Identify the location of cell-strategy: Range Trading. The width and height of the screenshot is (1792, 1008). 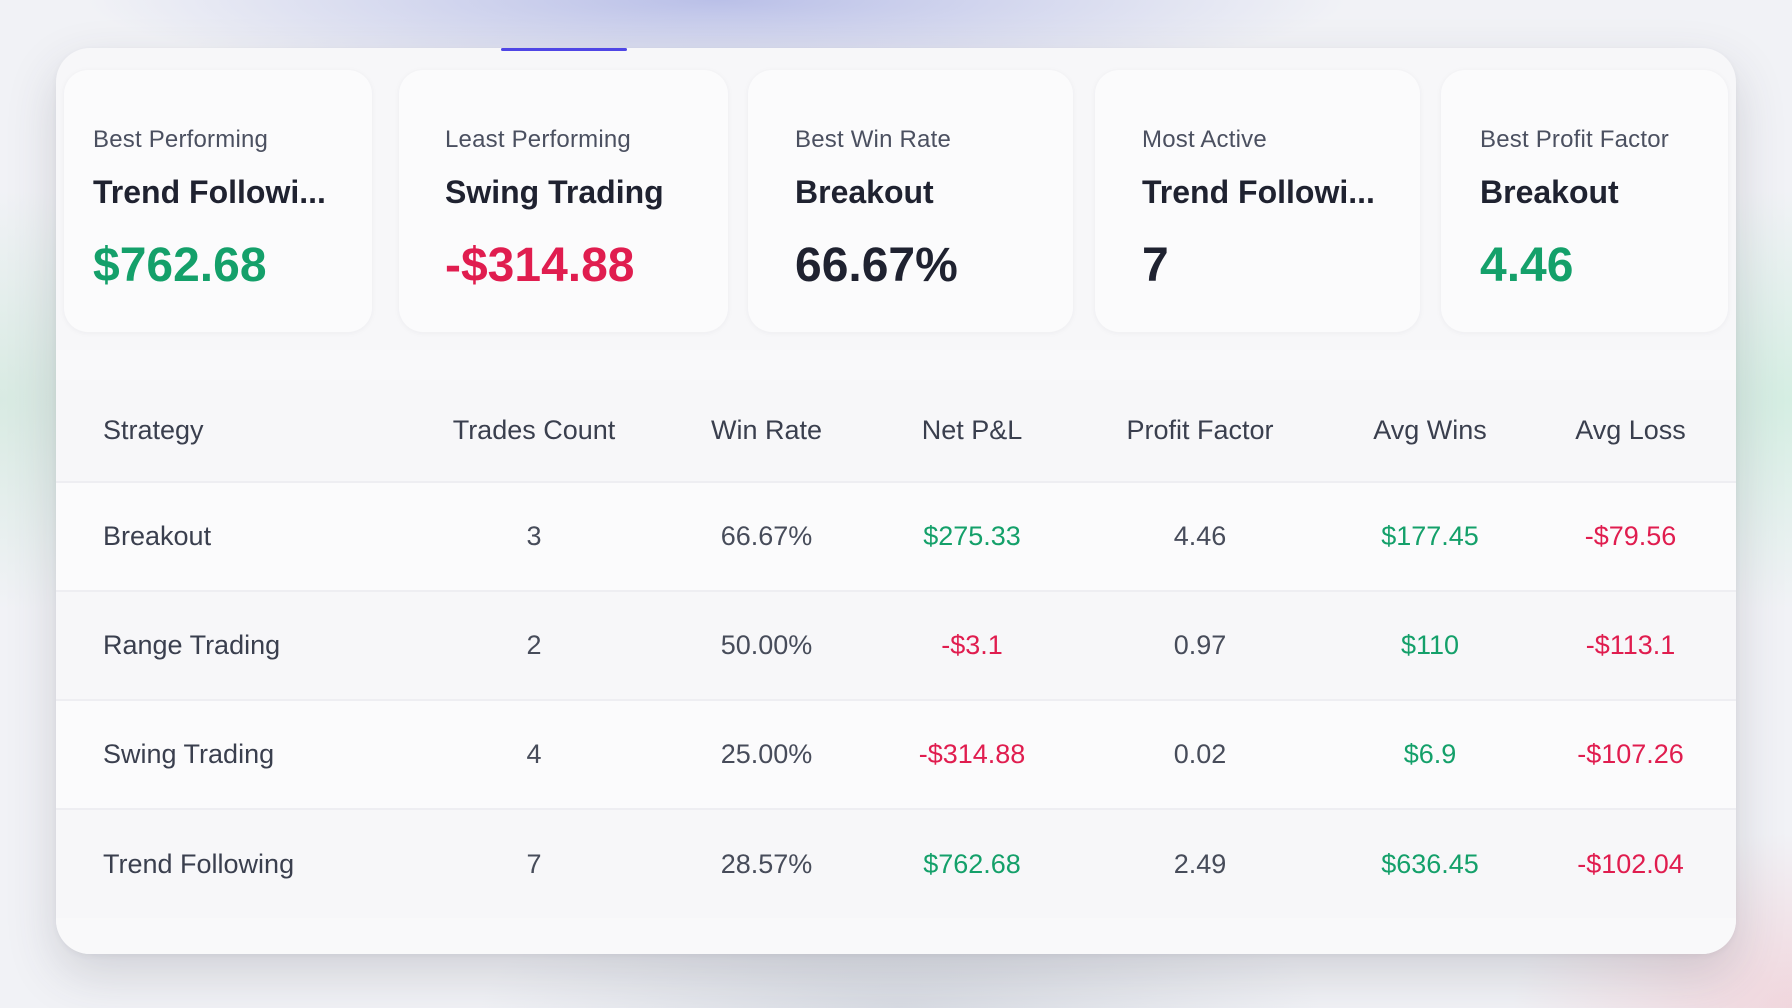
(235, 645).